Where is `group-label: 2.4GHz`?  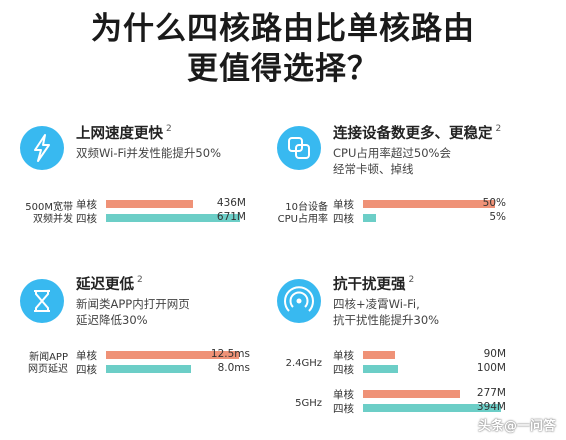
group-label: 2.4GHz is located at coordinates (303, 363).